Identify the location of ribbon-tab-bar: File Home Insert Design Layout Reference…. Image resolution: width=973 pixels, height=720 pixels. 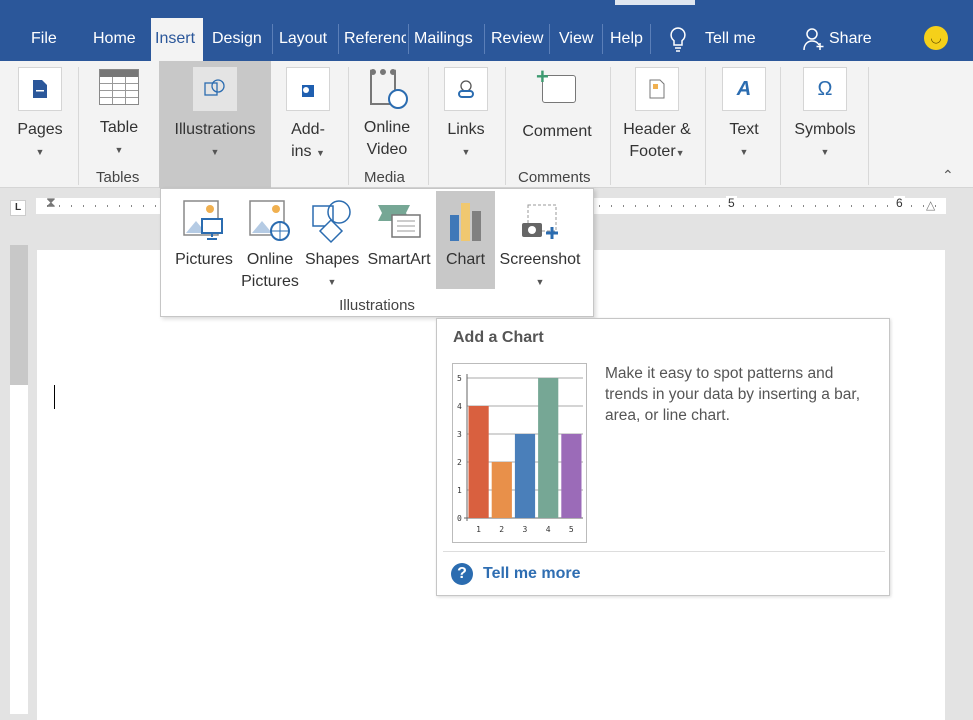
(486, 30).